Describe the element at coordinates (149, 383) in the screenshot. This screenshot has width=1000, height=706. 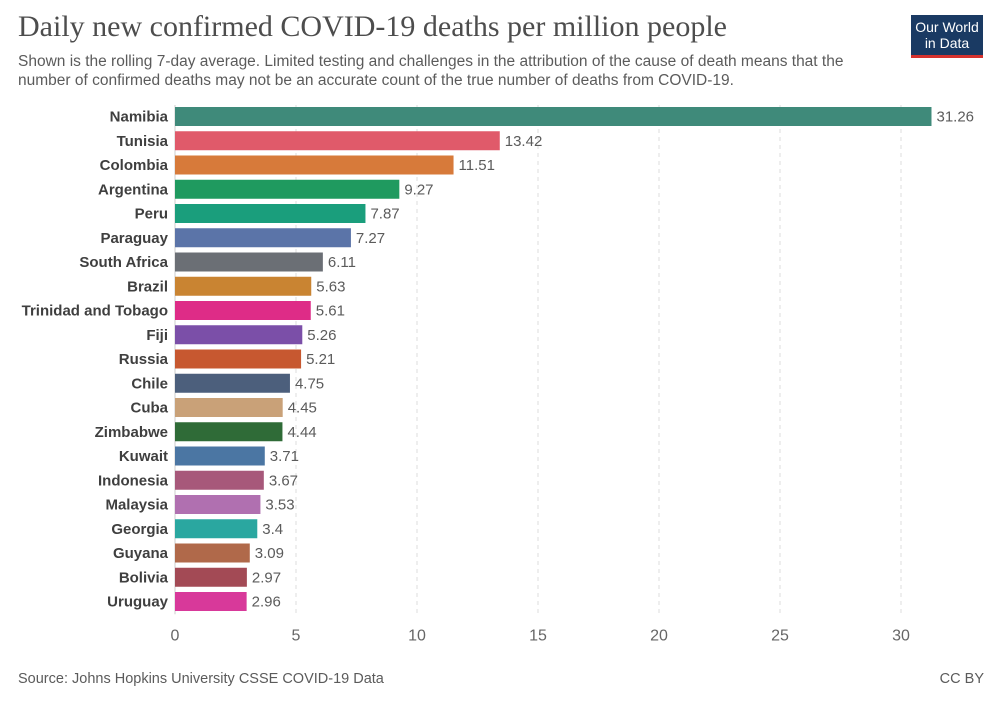
I see `category-label: Chile` at that location.